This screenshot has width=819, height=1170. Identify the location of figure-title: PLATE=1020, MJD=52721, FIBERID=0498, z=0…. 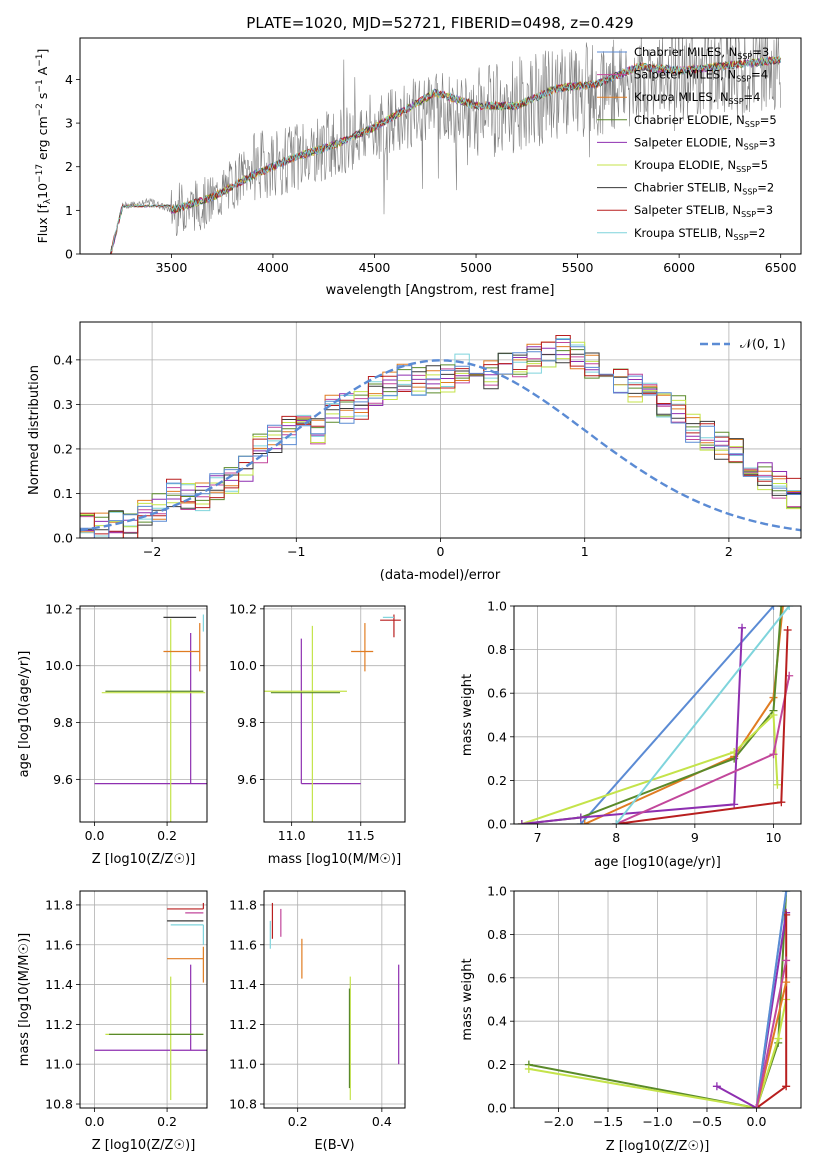
(439, 23).